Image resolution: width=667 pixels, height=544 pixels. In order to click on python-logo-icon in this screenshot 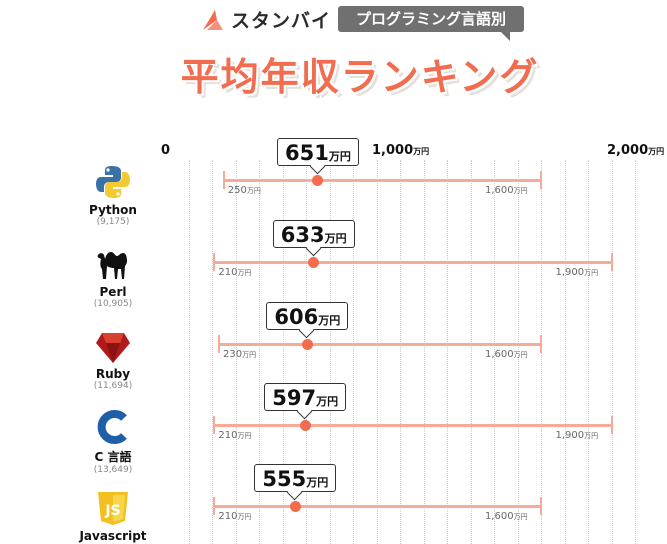, I will do `click(113, 182)`.